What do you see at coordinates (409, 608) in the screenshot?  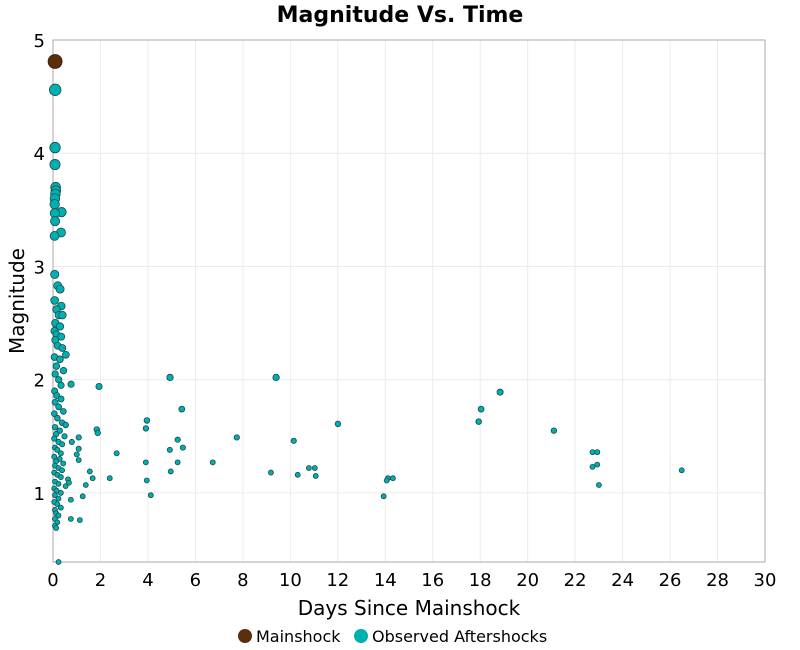 I see `x-axis-label: Days Since Mainshock` at bounding box center [409, 608].